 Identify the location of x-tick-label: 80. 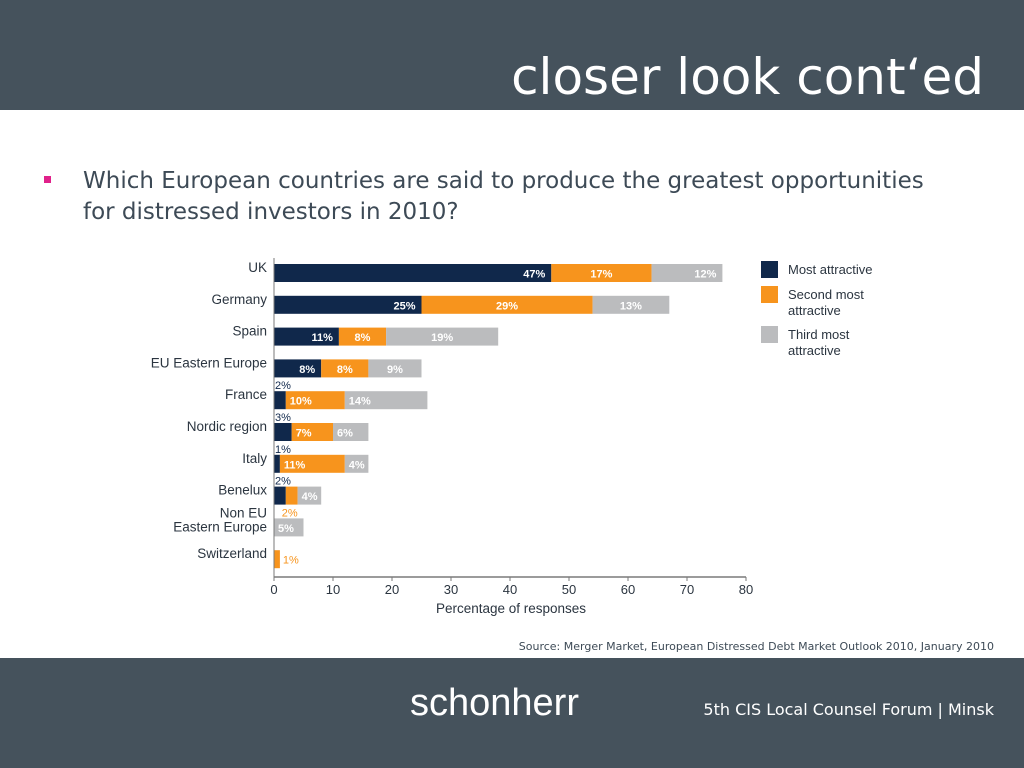
(746, 589).